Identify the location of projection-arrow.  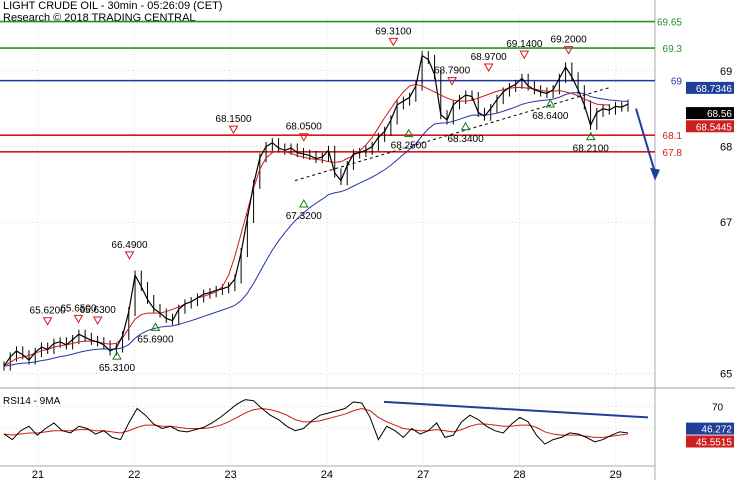
(645, 139).